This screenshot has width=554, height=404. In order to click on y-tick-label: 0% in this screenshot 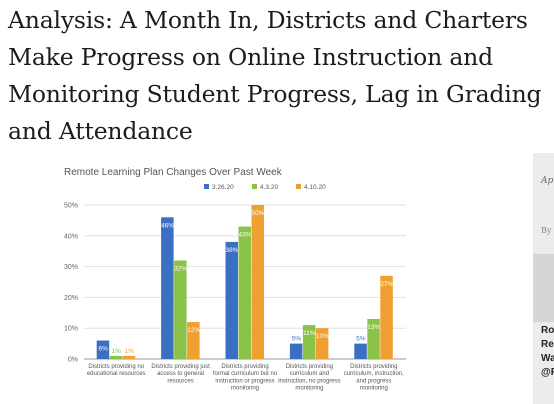, I will do `click(73, 360)`.